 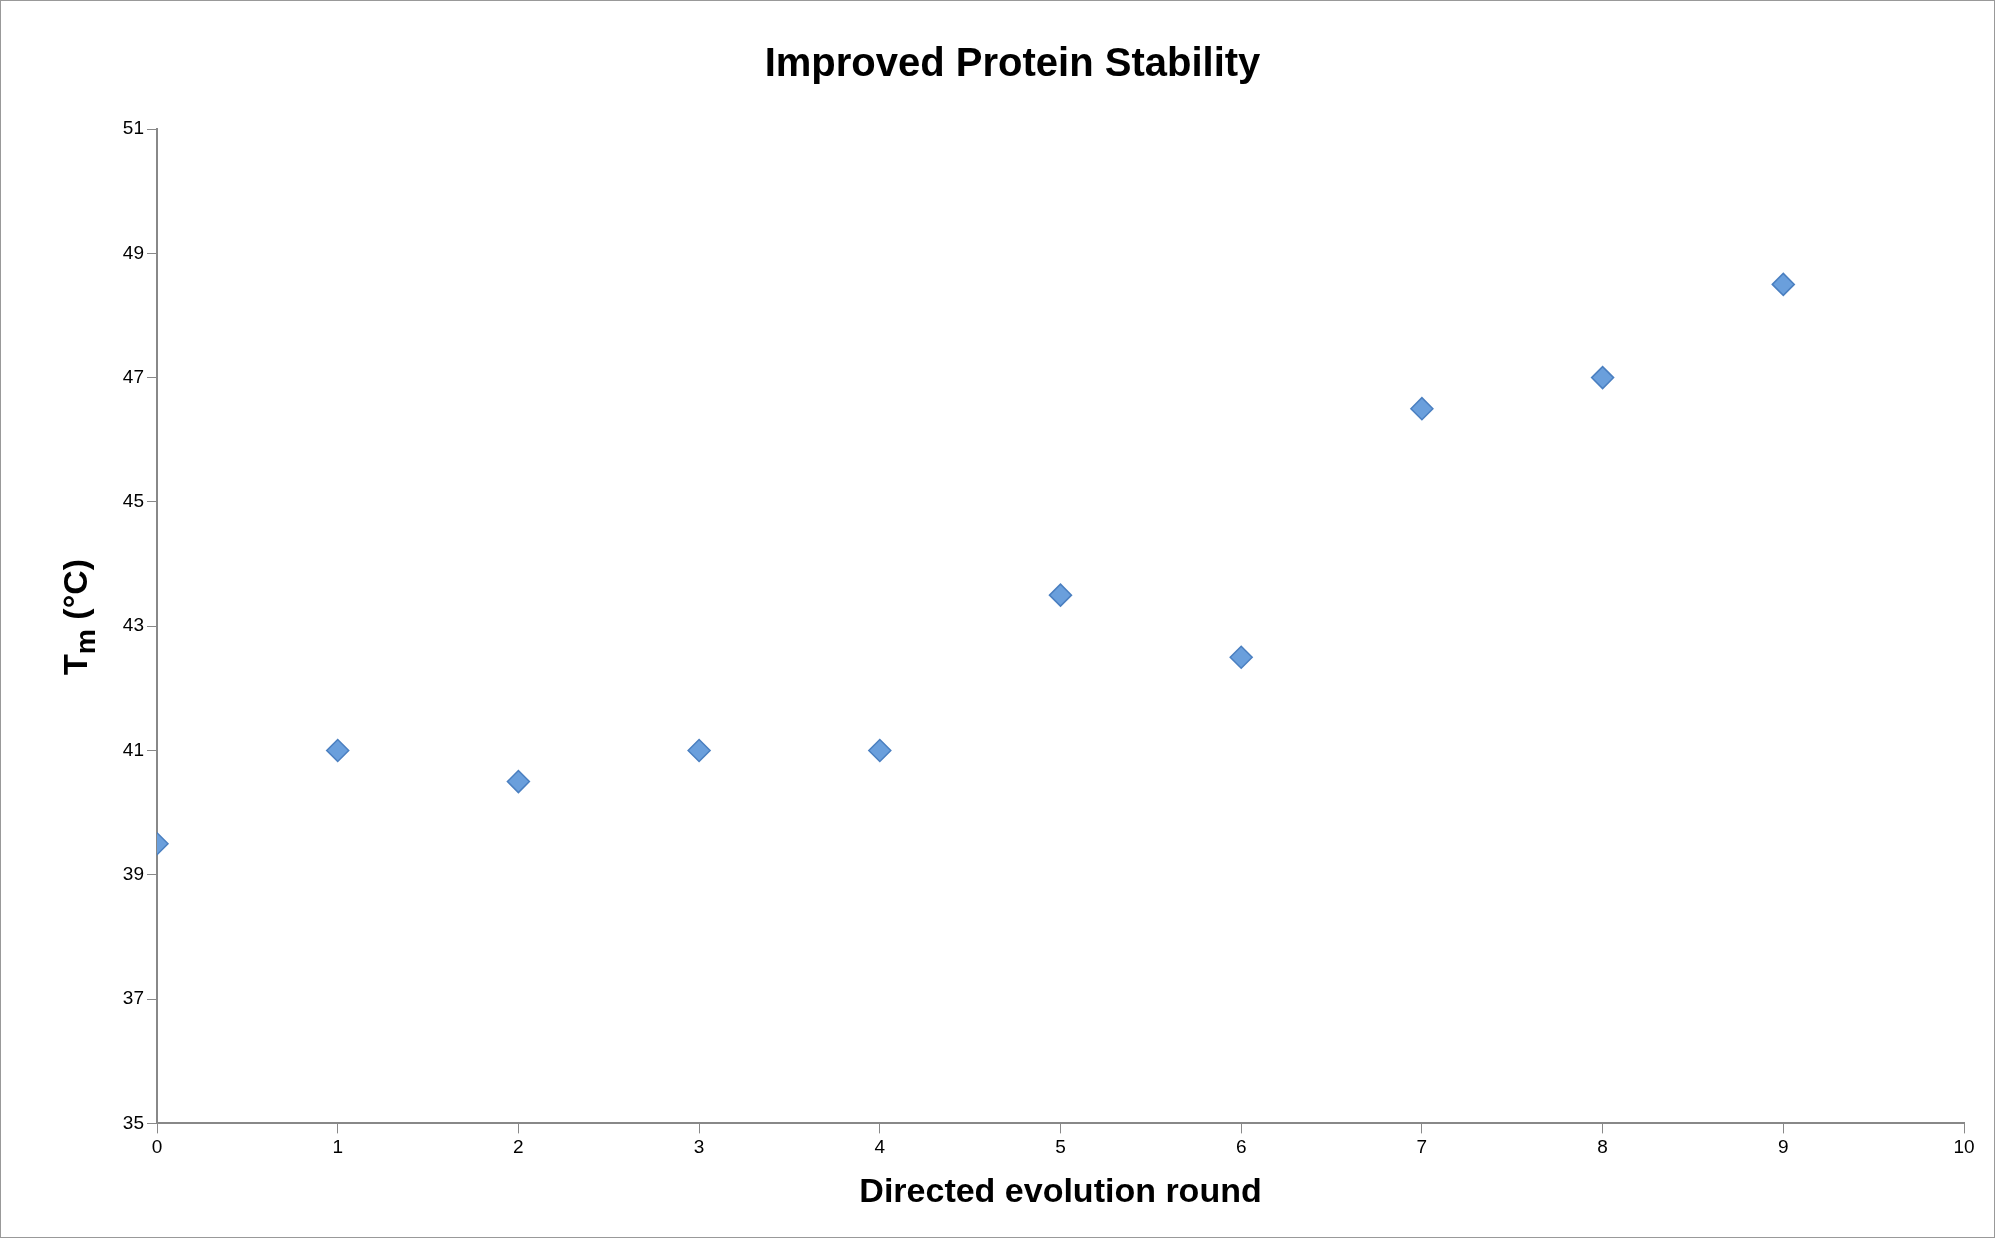 What do you see at coordinates (133, 376) in the screenshot?
I see `y-tick-label: 47` at bounding box center [133, 376].